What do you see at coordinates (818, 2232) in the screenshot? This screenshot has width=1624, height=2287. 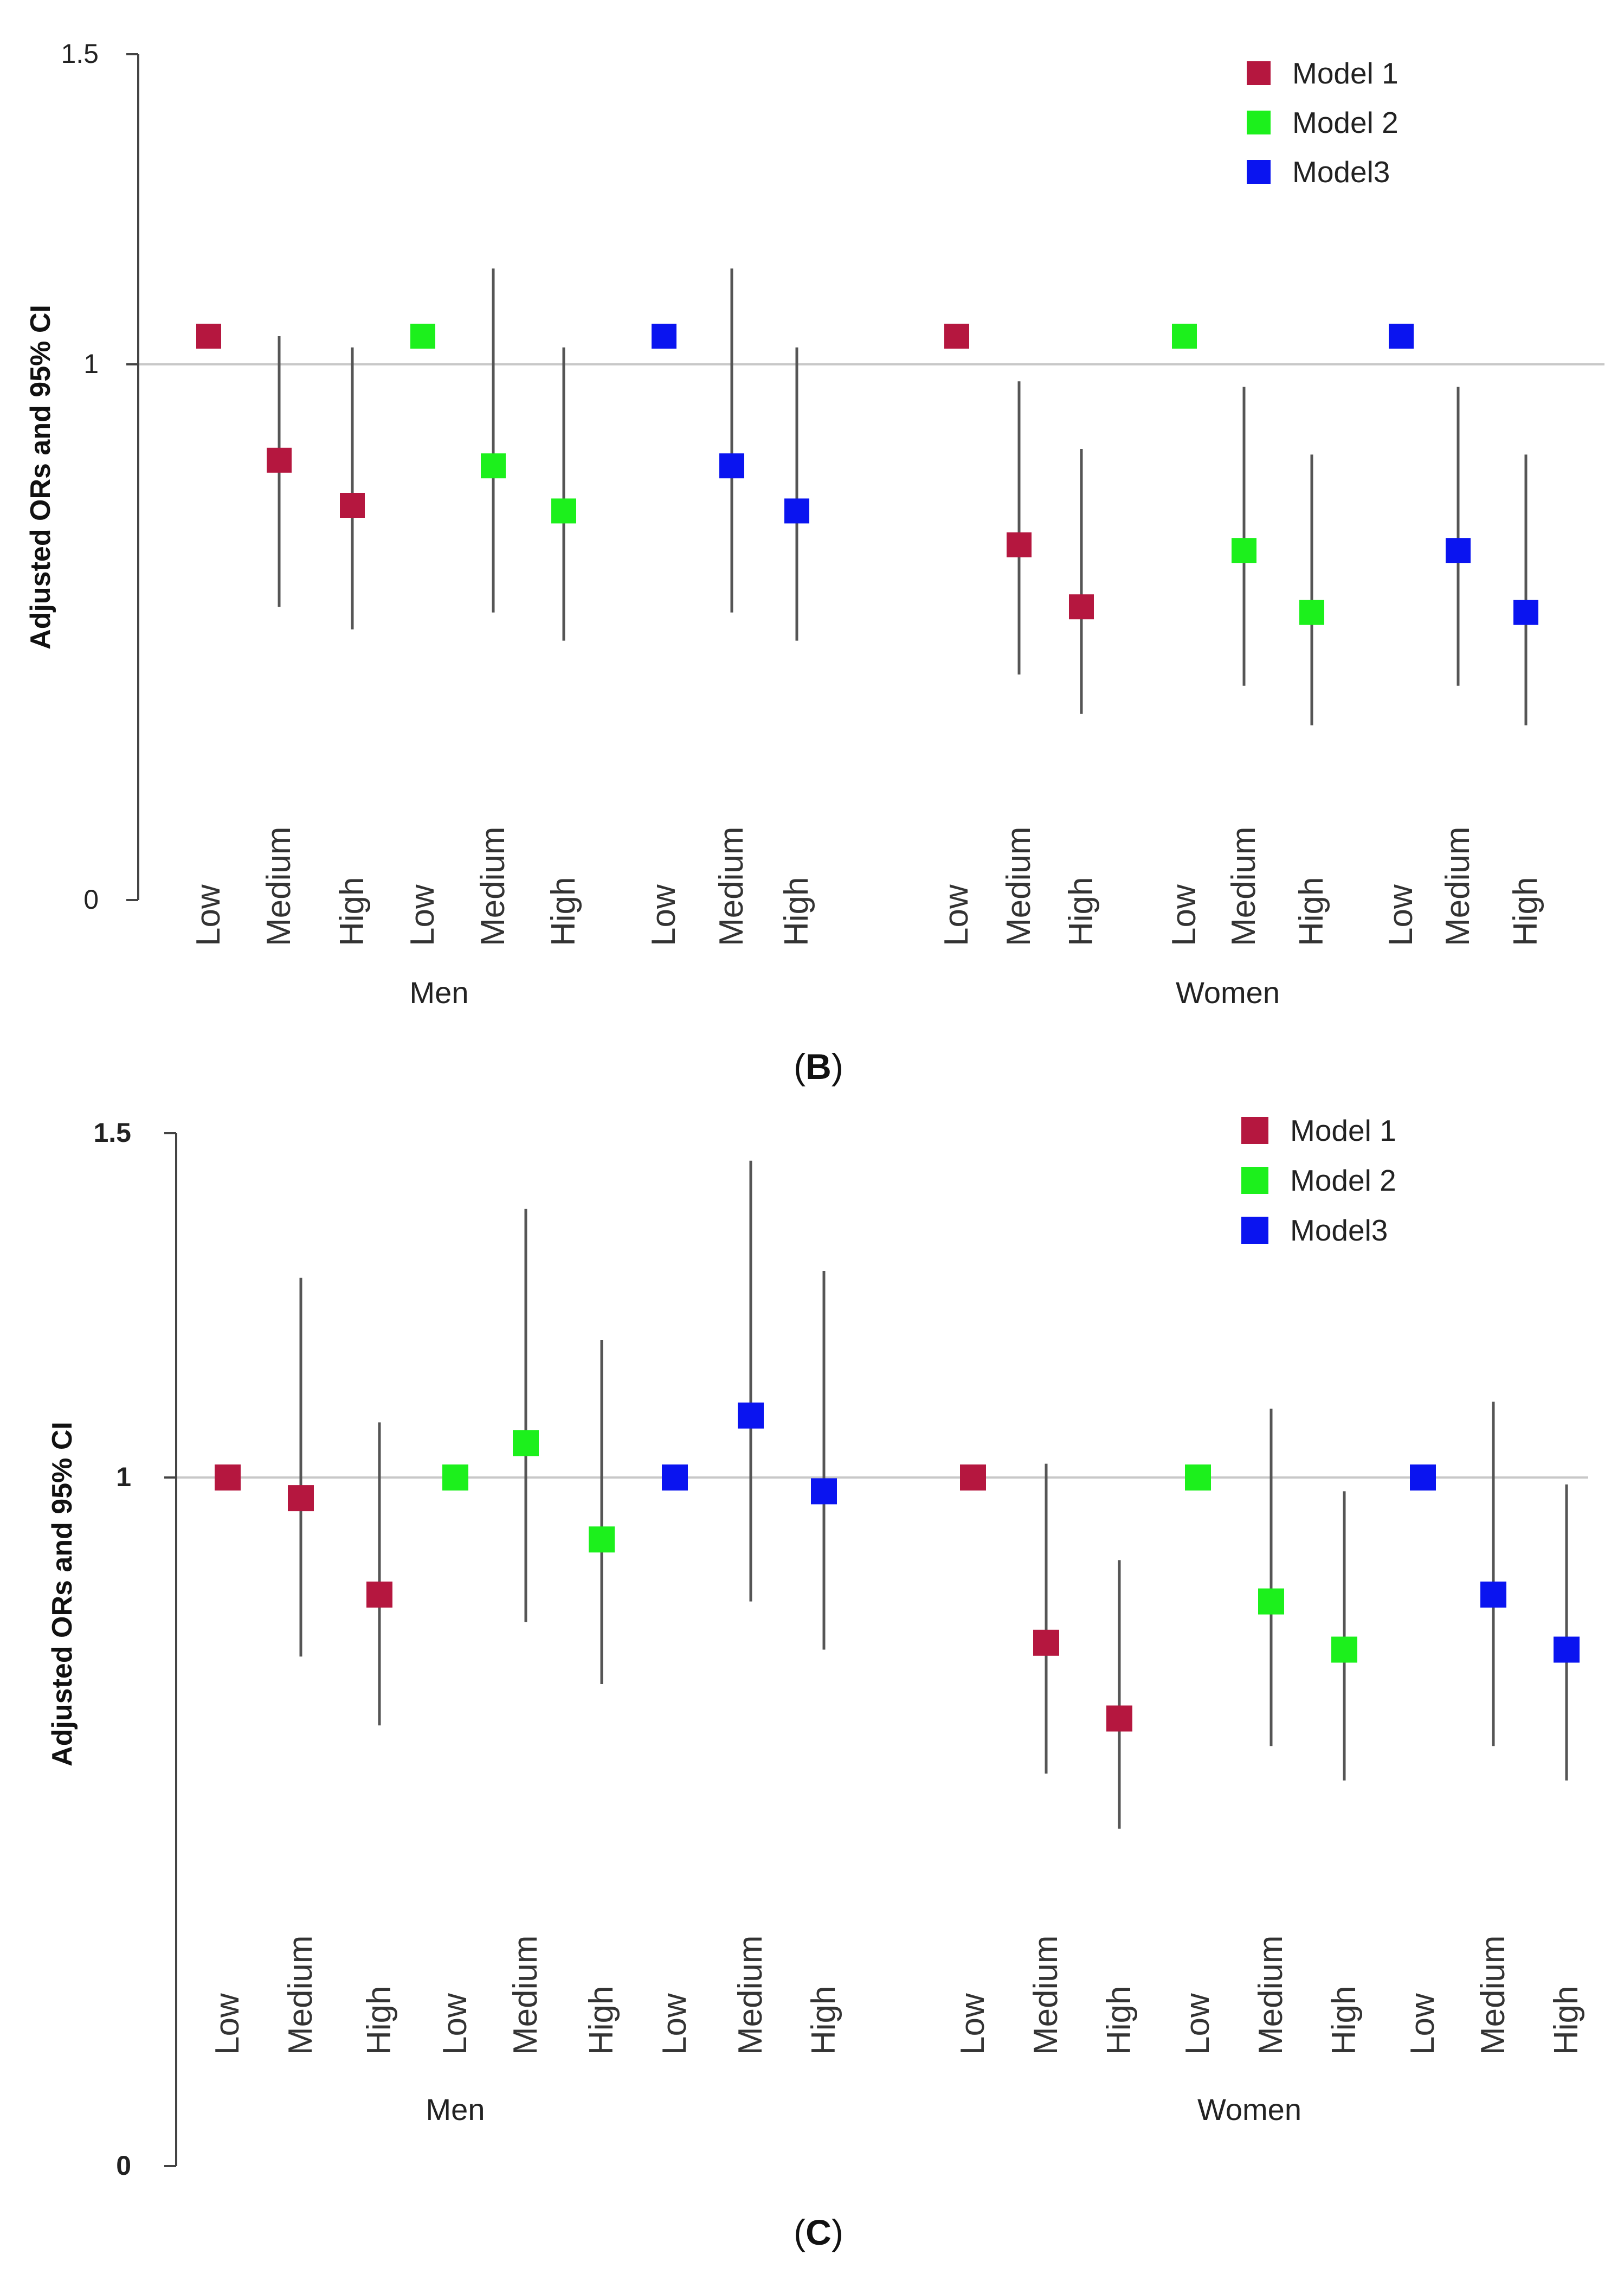 I see `panel-caption: (C)` at bounding box center [818, 2232].